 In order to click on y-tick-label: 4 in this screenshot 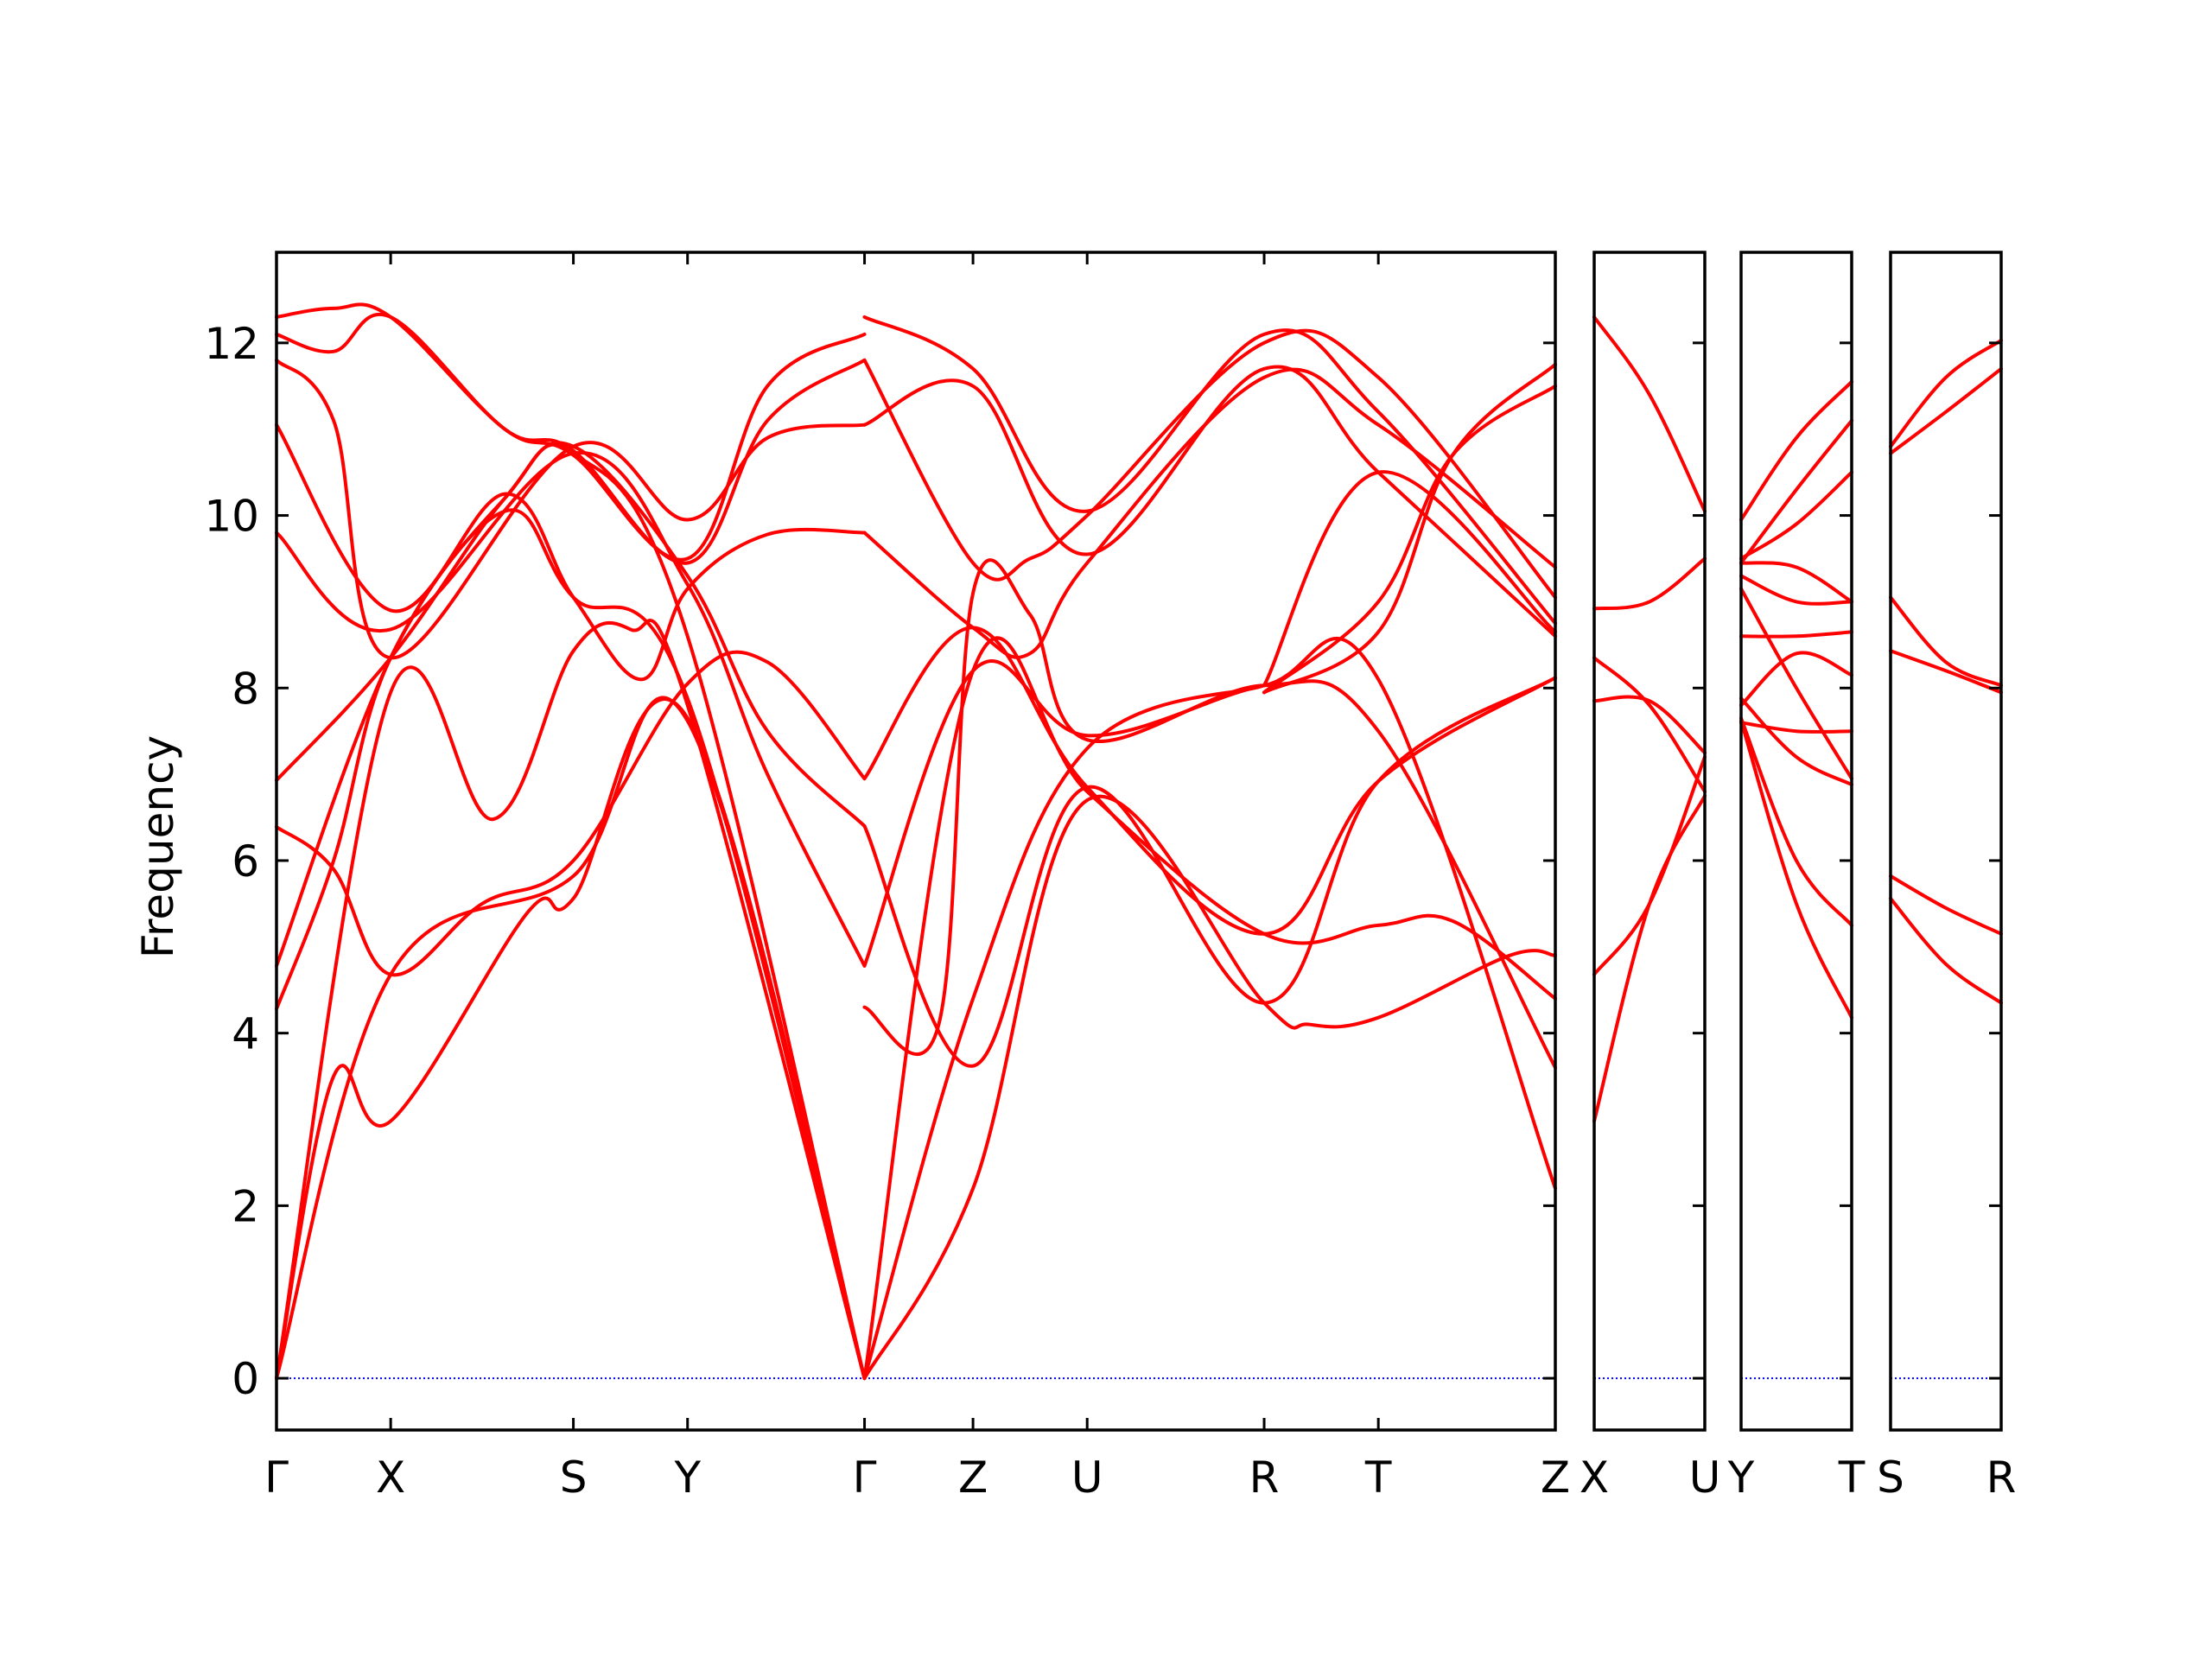, I will do `click(245, 1034)`.